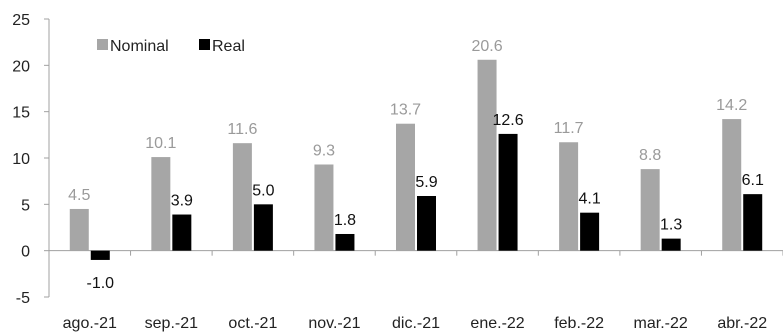 Image resolution: width=783 pixels, height=335 pixels. What do you see at coordinates (21, 66) in the screenshot?
I see `y-tick-label: 20` at bounding box center [21, 66].